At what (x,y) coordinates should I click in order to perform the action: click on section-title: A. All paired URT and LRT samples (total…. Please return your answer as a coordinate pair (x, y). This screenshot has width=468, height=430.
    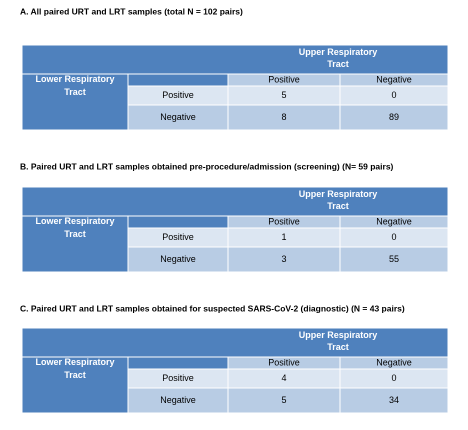
    Looking at the image, I should click on (131, 11).